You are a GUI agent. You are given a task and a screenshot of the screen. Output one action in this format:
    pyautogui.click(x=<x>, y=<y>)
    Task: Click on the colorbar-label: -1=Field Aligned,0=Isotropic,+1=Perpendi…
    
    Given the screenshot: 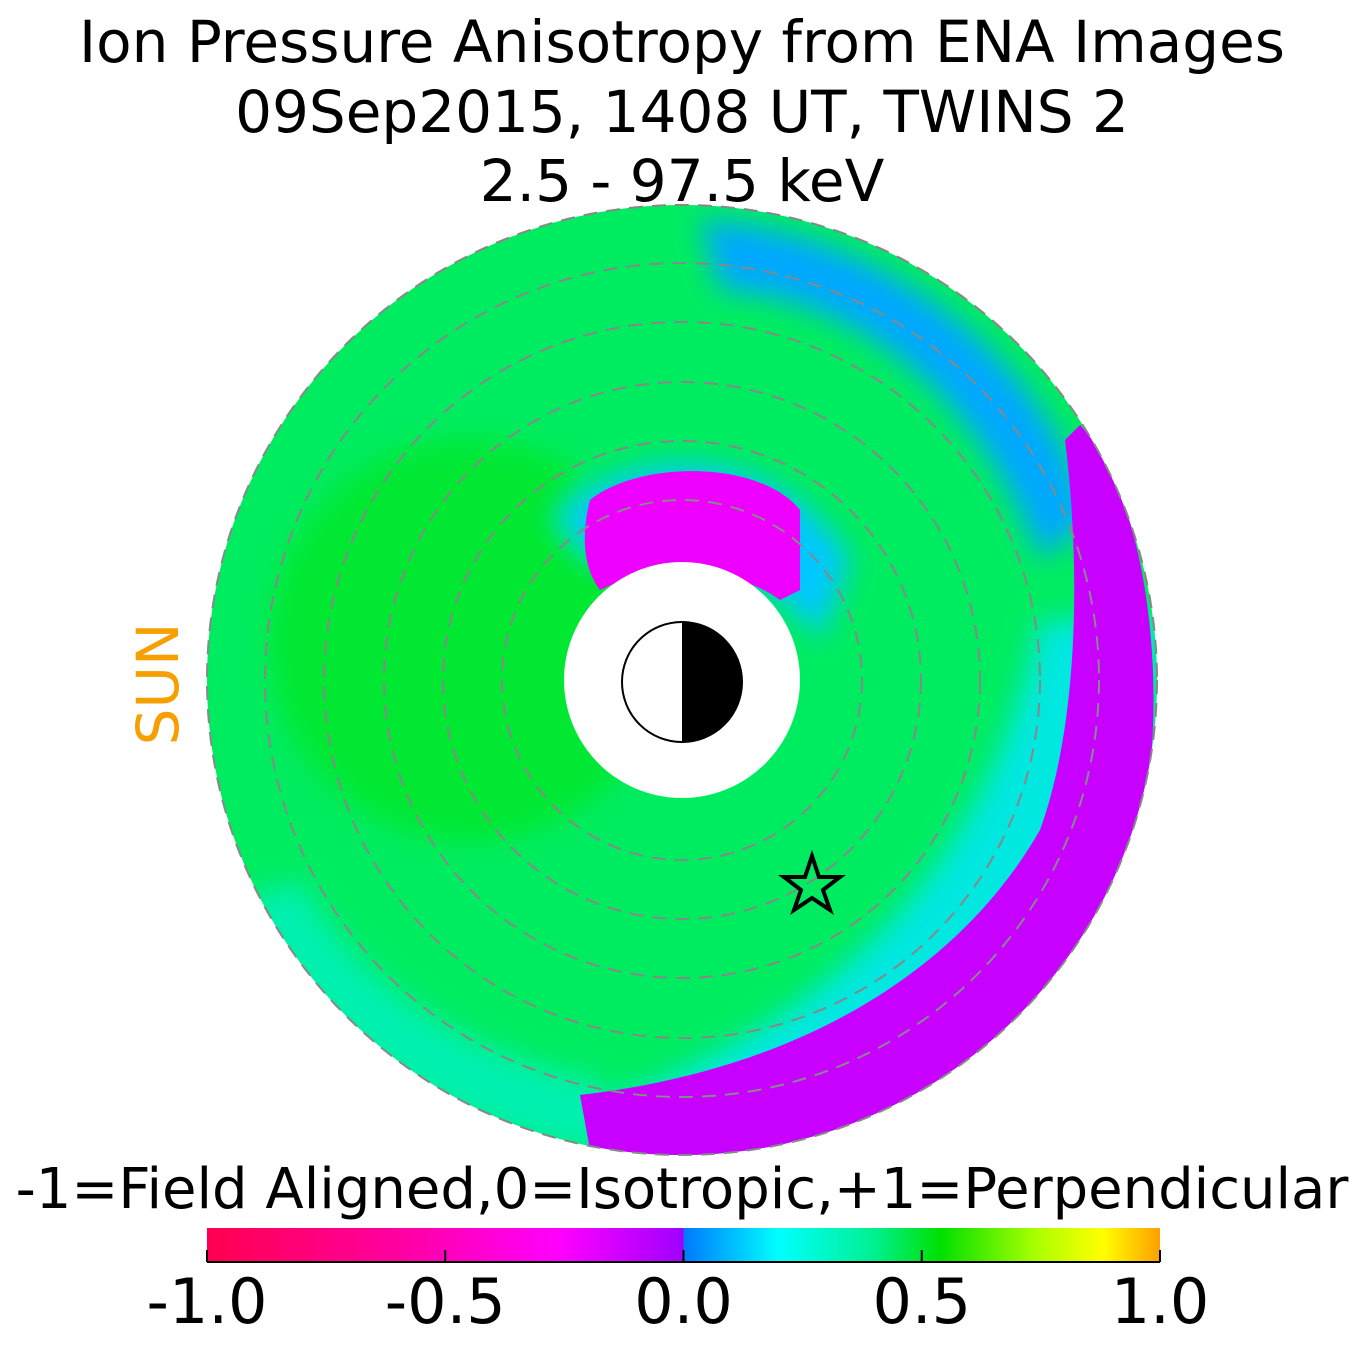 What is the action you would take?
    pyautogui.click(x=683, y=1189)
    